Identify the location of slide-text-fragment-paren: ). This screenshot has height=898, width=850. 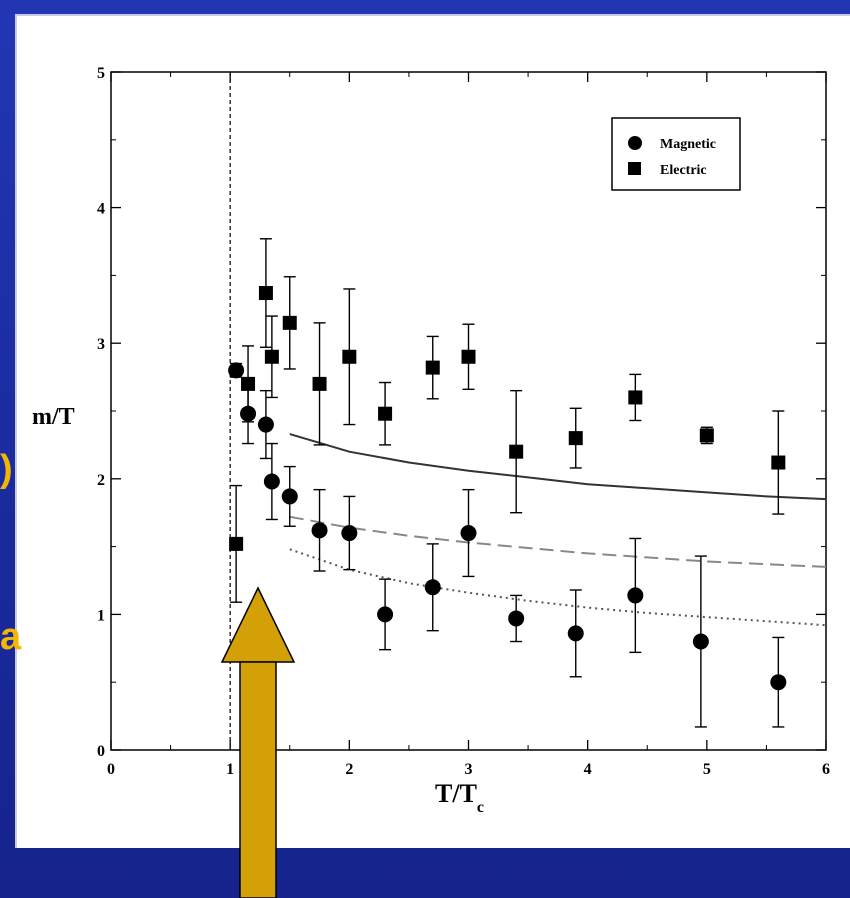
(6, 469).